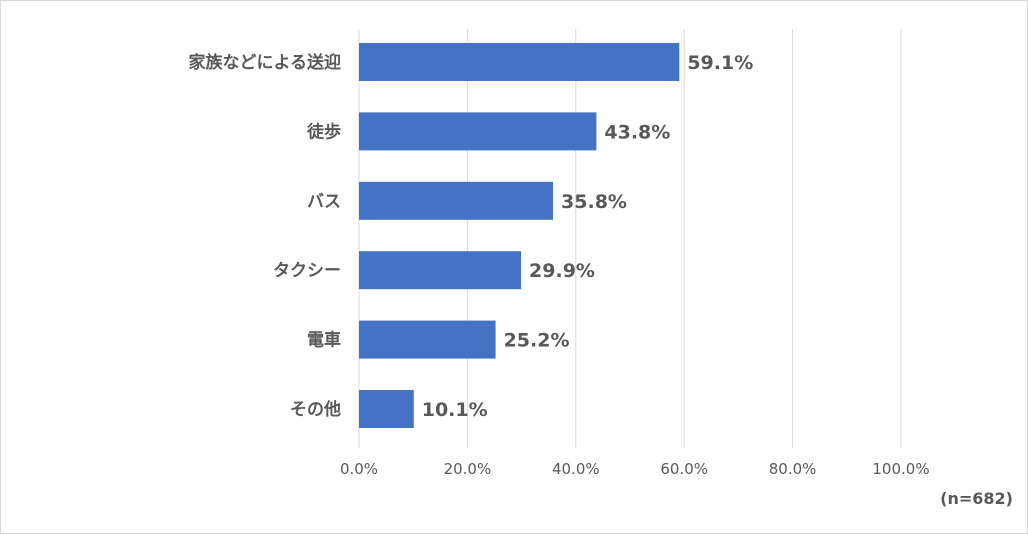  What do you see at coordinates (315, 409) in the screenshot?
I see `category-label: その他` at bounding box center [315, 409].